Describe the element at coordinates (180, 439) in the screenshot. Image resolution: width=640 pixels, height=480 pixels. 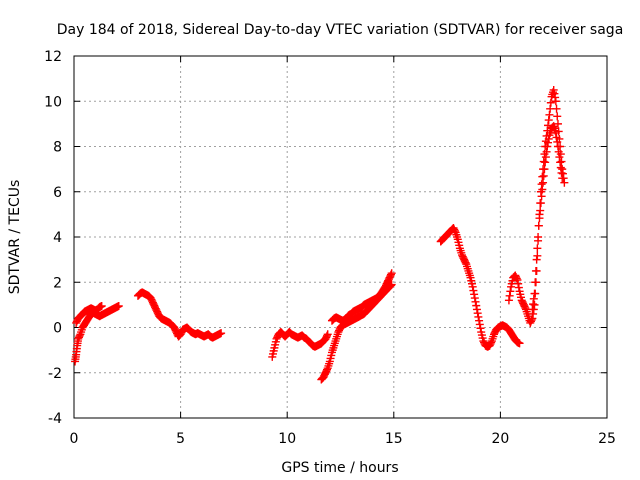
I see `x-tick-label: 5` at that location.